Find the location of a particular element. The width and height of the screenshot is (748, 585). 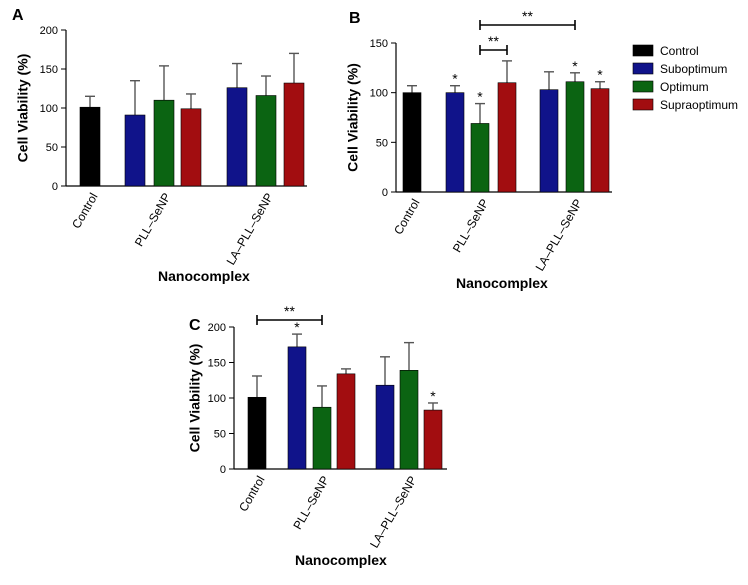

panel-letter: B is located at coordinates (355, 18).